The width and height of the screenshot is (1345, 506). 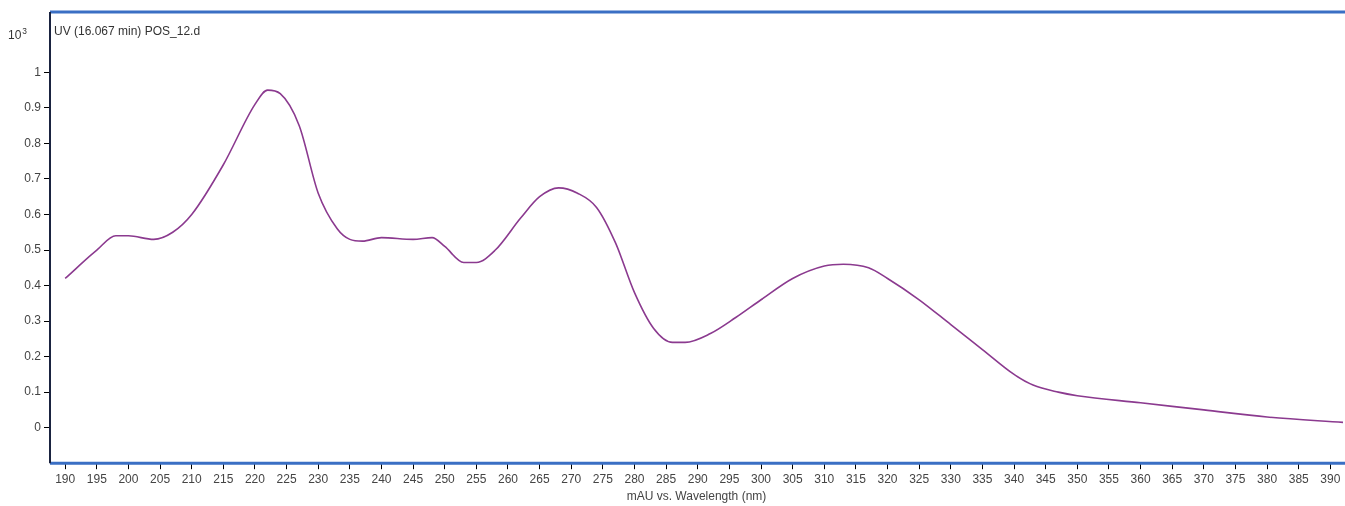 What do you see at coordinates (33, 249) in the screenshot?
I see `y-tick-label: 0.5` at bounding box center [33, 249].